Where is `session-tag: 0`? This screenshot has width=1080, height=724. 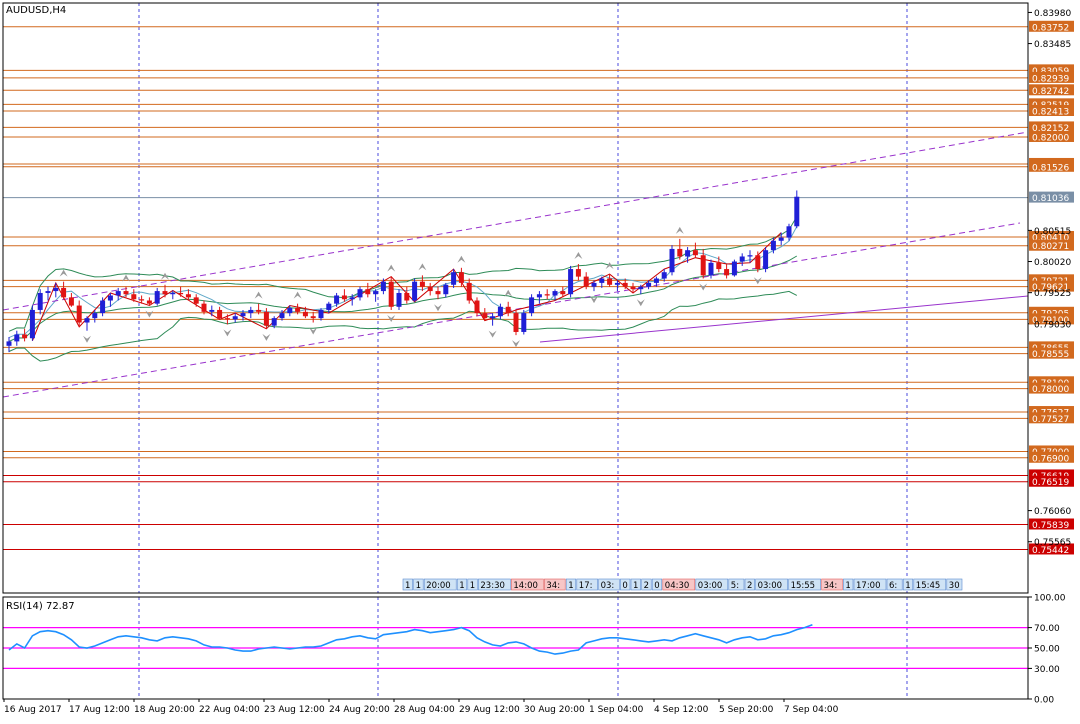
session-tag: 0 is located at coordinates (657, 584).